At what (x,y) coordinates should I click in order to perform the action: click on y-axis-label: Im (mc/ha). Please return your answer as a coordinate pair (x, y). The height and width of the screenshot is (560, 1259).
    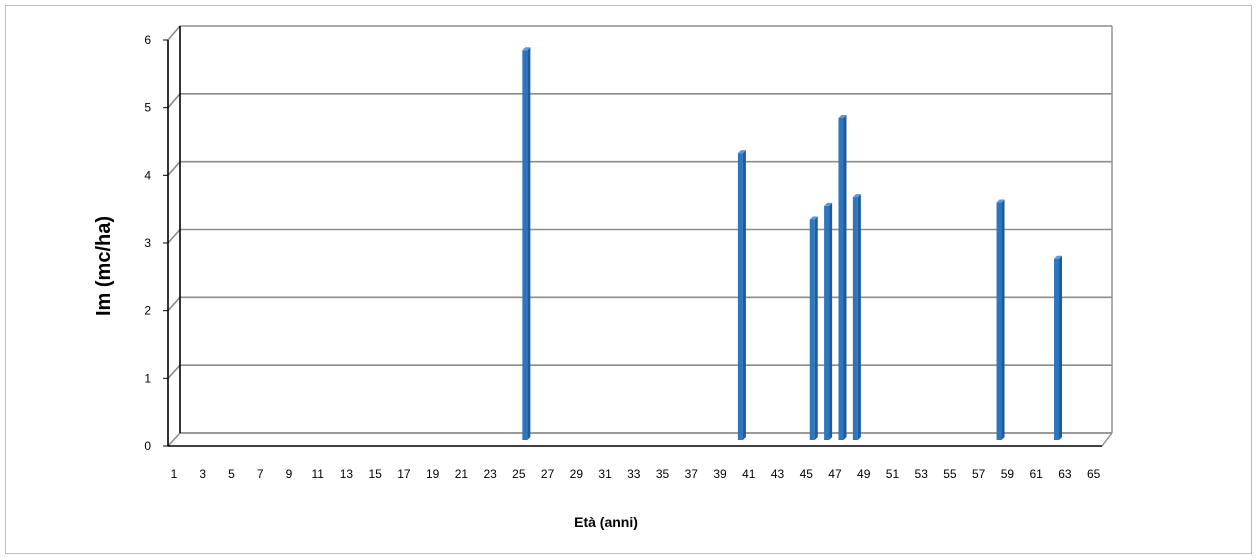
    Looking at the image, I should click on (104, 266).